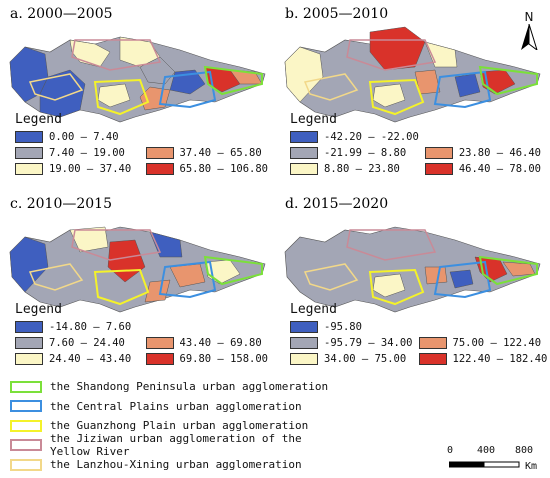 This screenshot has width=550, height=478. I want to click on legend-label: 24.40 — 43.40, so click(90, 359).